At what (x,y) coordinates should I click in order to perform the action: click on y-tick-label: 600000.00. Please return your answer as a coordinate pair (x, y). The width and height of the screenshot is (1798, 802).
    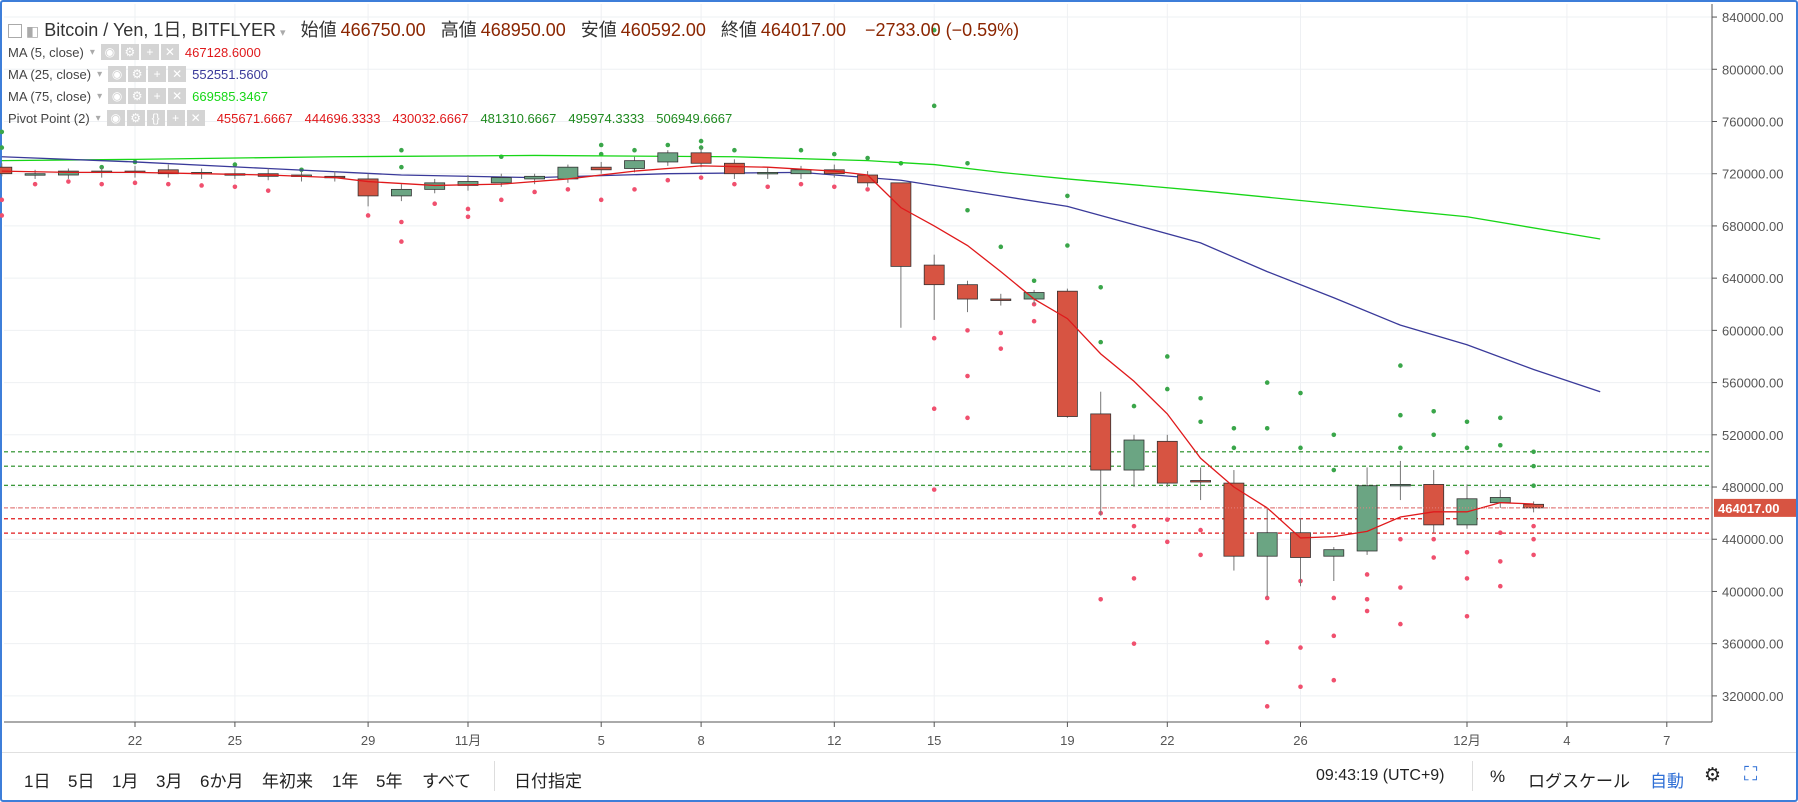
    Looking at the image, I should click on (1752, 330).